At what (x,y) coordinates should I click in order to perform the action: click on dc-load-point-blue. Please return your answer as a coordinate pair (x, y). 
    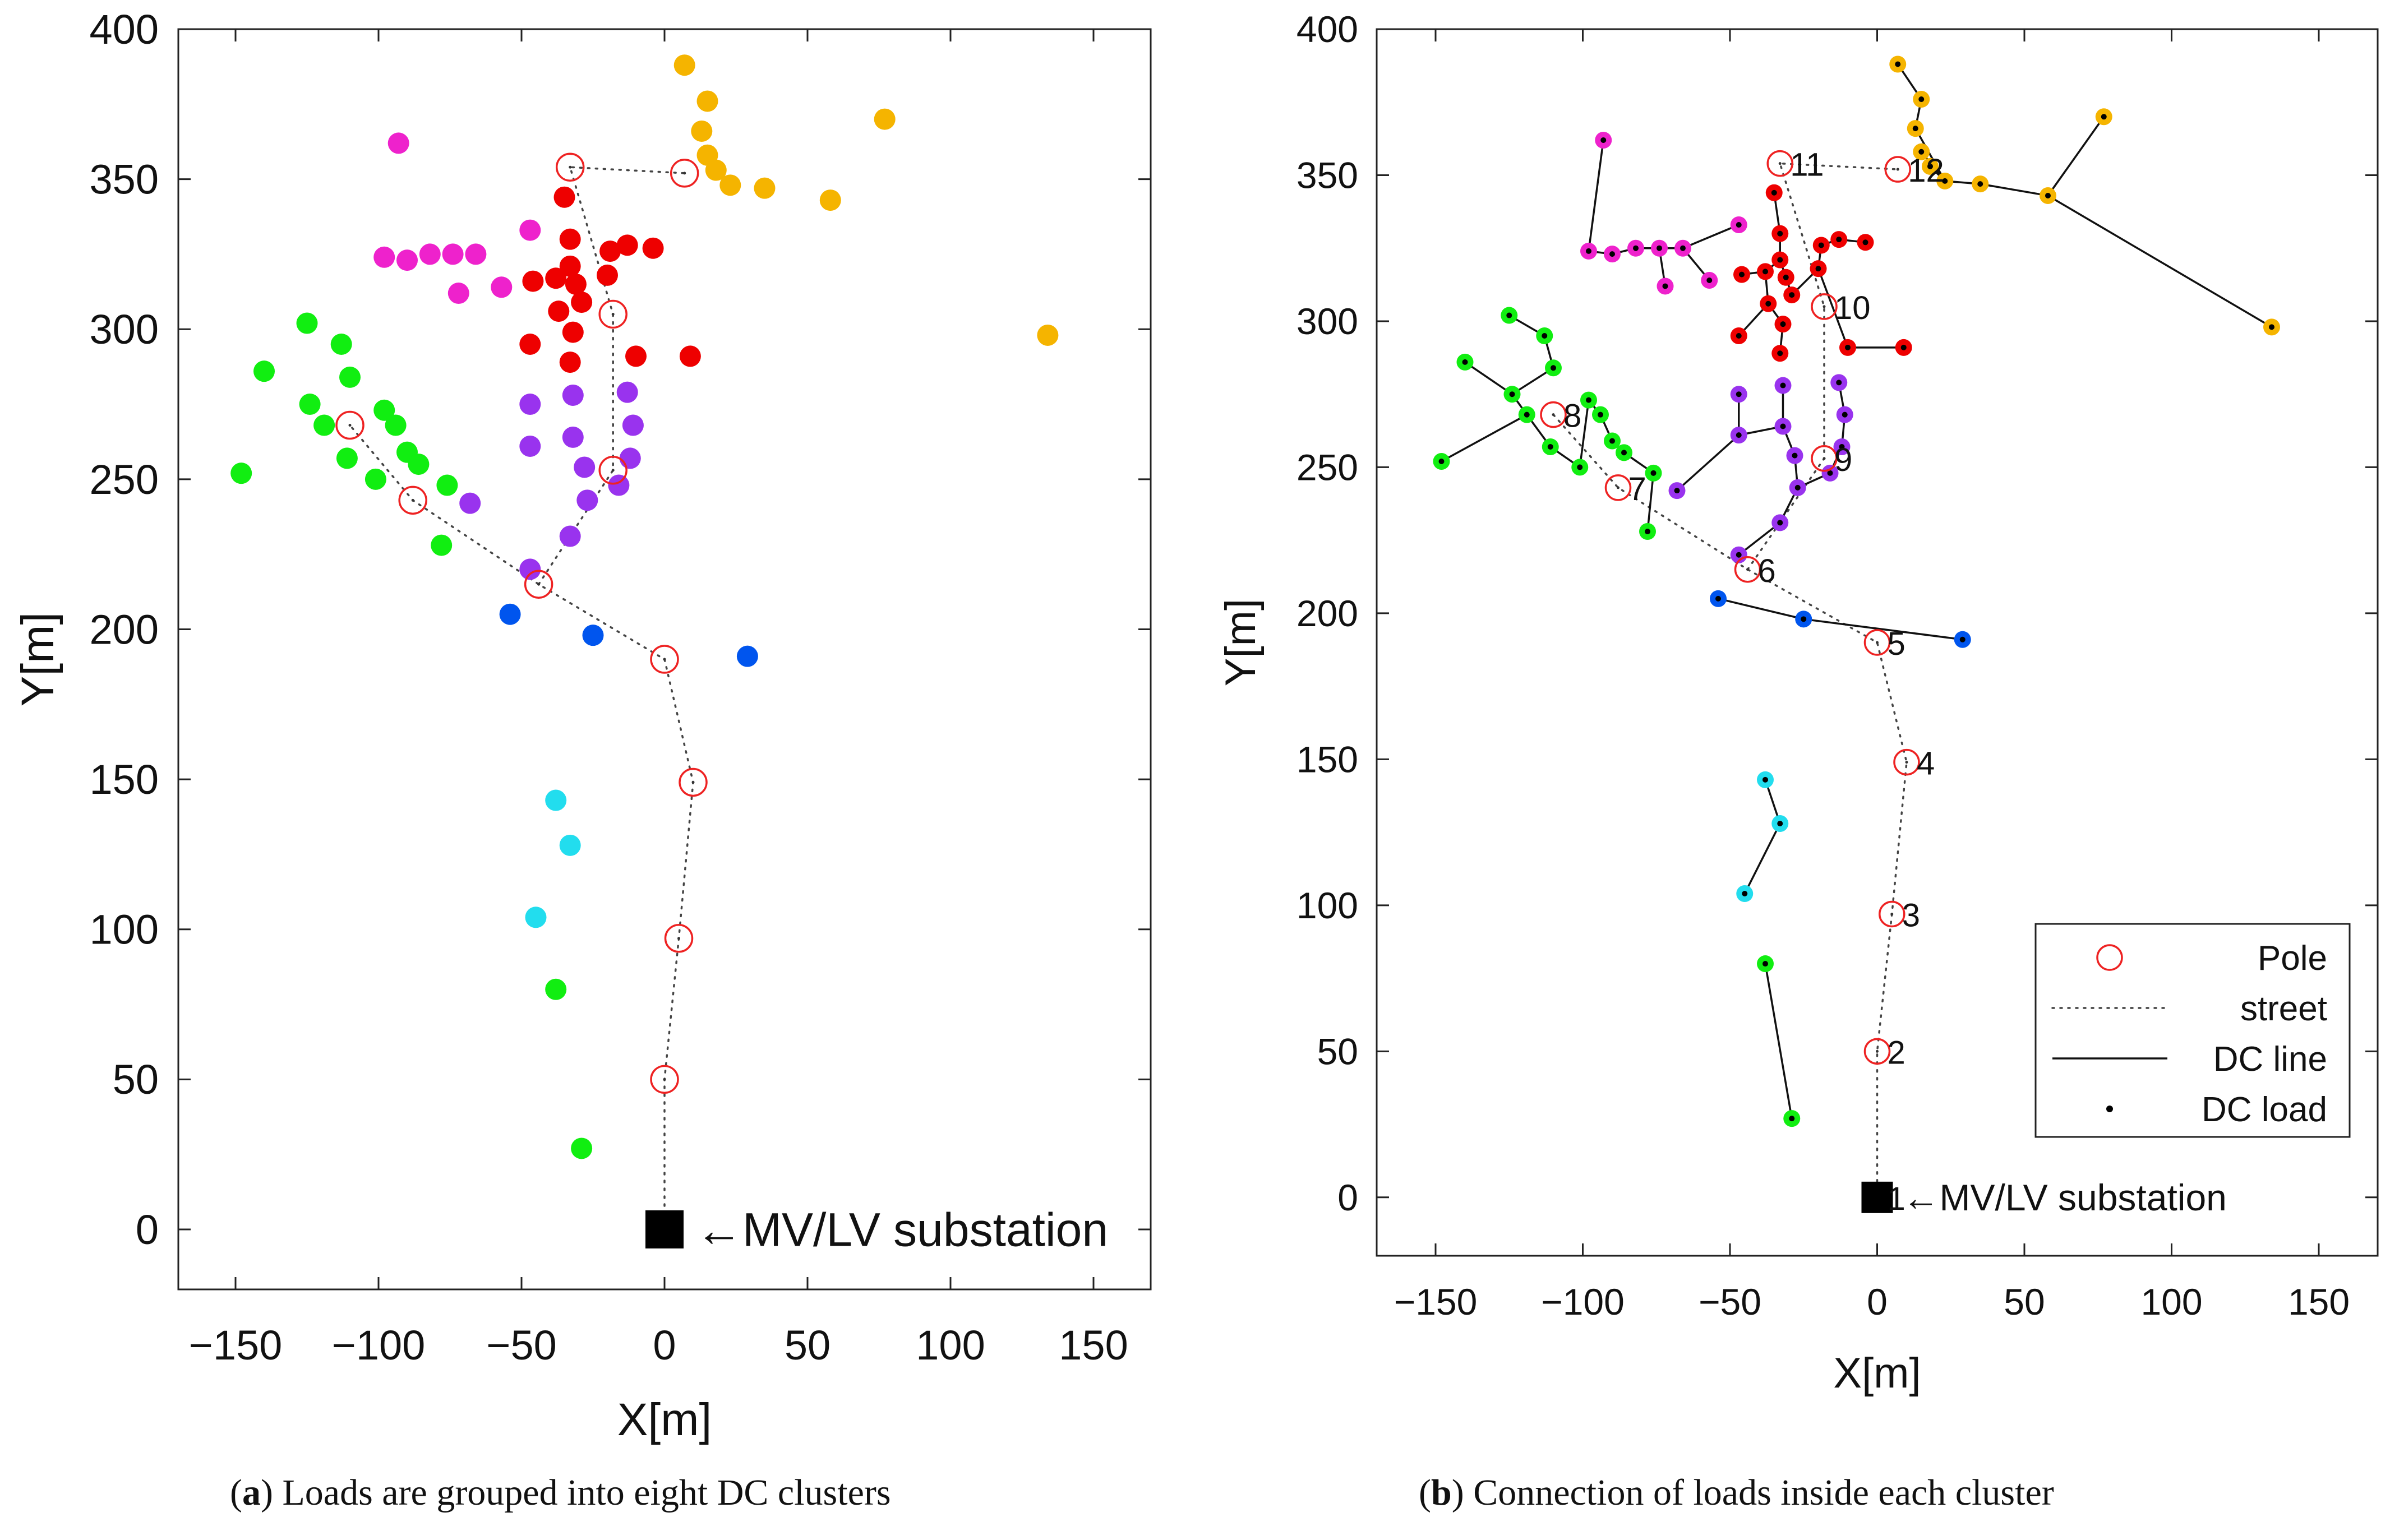
    Looking at the image, I should click on (747, 656).